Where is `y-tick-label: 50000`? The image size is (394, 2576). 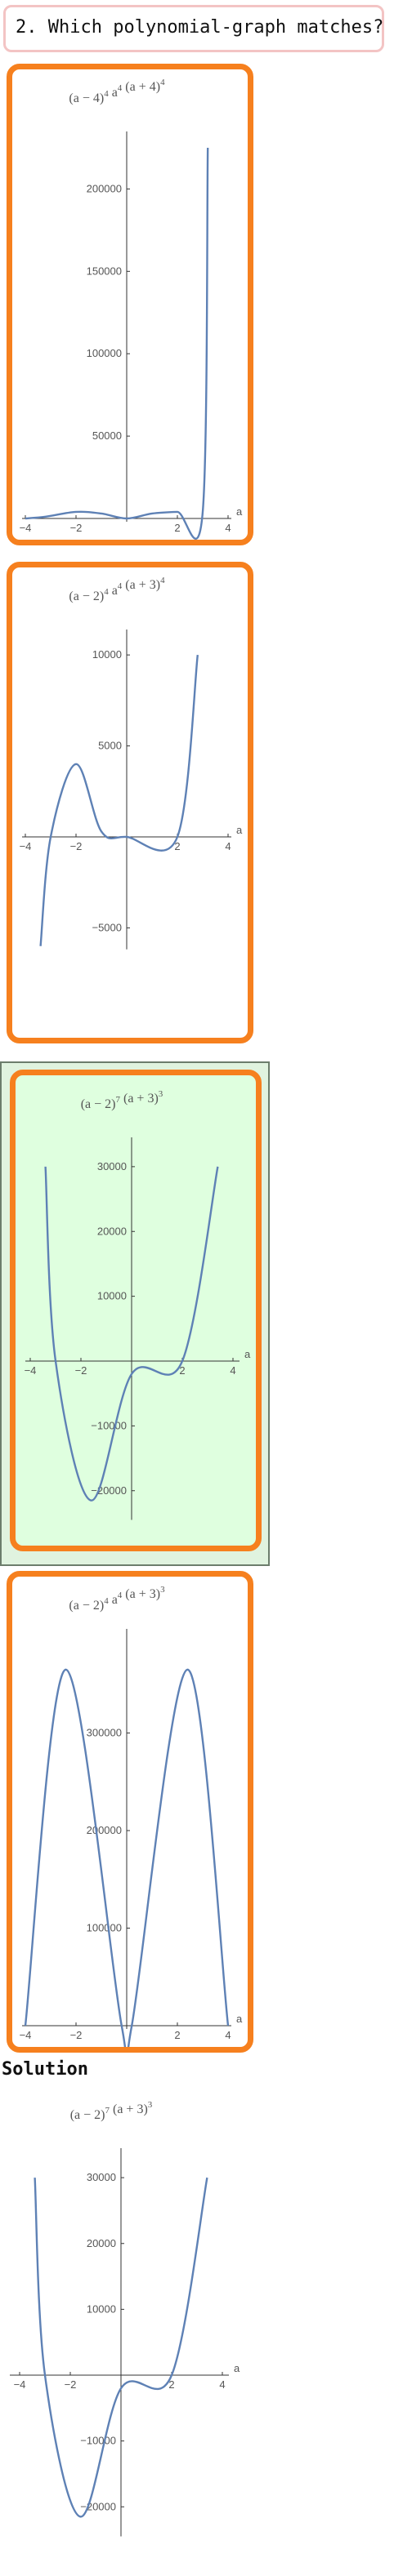
y-tick-label: 50000 is located at coordinates (107, 436).